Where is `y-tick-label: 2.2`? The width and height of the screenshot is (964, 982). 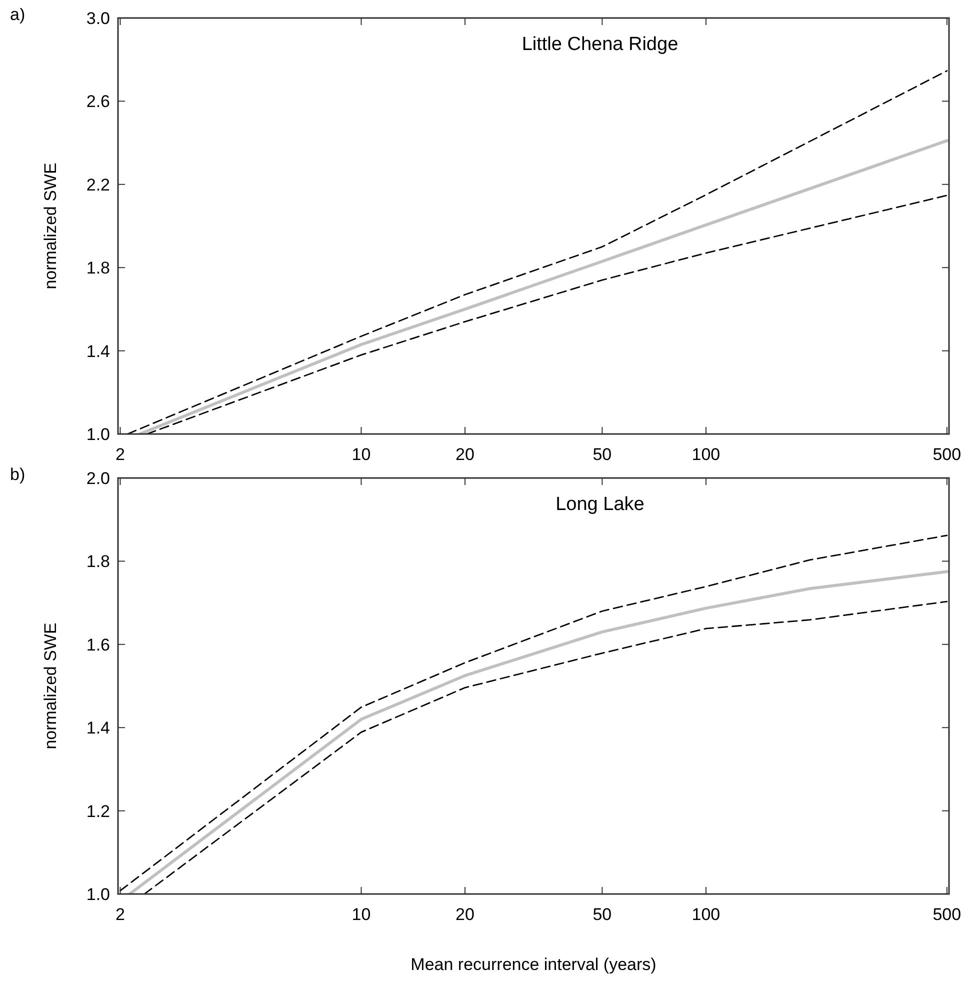 y-tick-label: 2.2 is located at coordinates (98, 184).